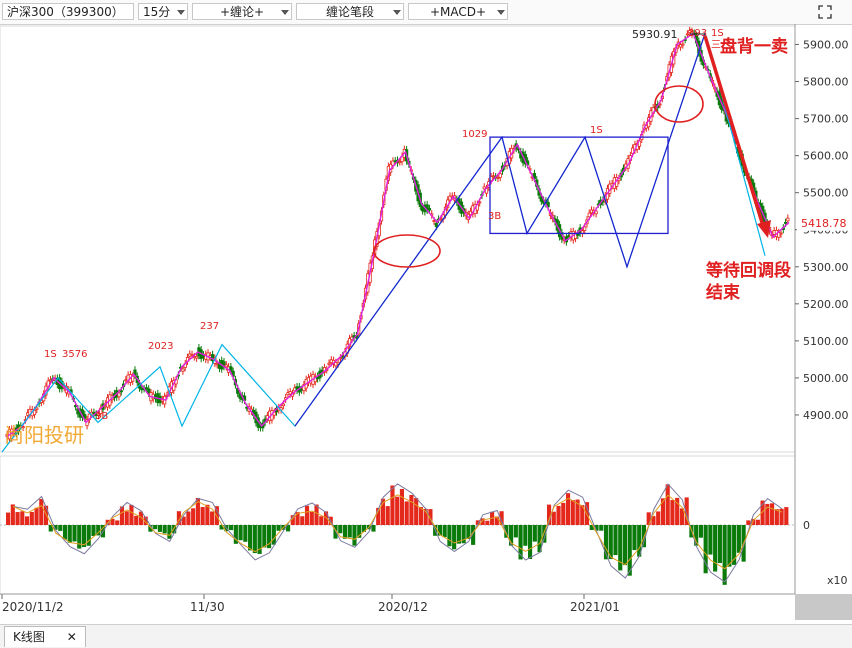 The image size is (852, 648). What do you see at coordinates (44, 435) in the screenshot?
I see `watermark-text: 尚阳投研` at bounding box center [44, 435].